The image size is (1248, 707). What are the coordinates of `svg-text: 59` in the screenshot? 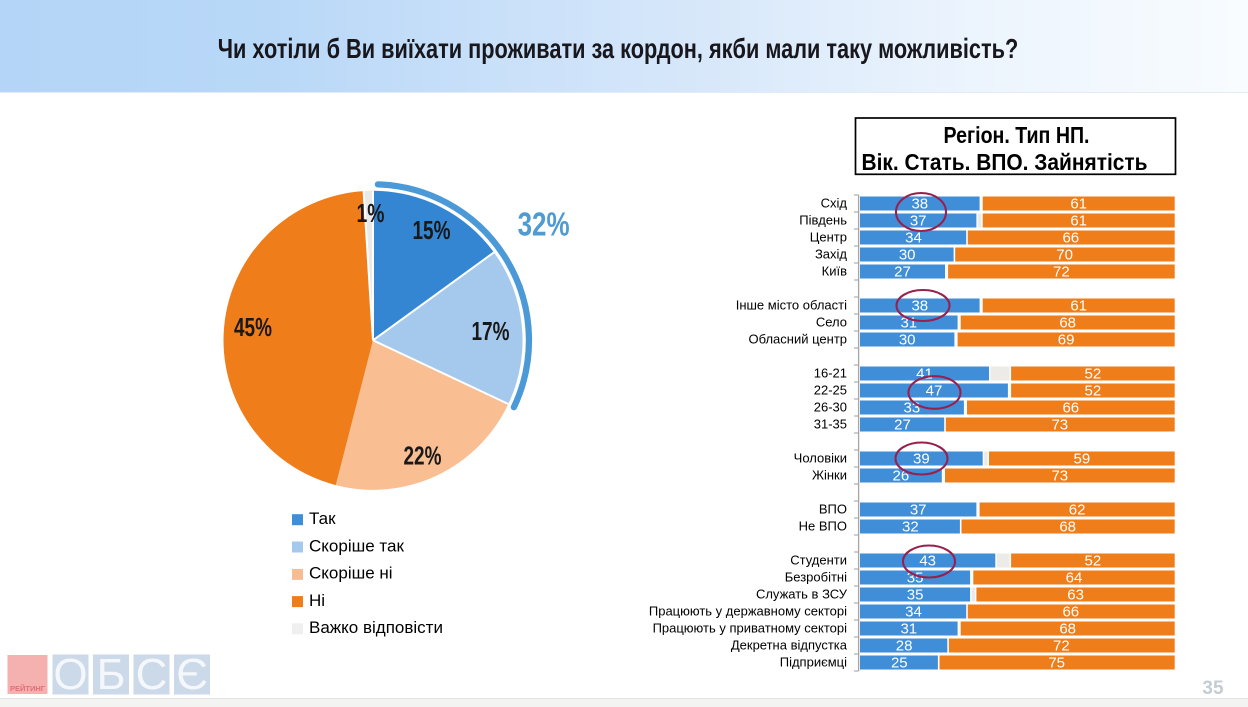 It's located at (1082, 459).